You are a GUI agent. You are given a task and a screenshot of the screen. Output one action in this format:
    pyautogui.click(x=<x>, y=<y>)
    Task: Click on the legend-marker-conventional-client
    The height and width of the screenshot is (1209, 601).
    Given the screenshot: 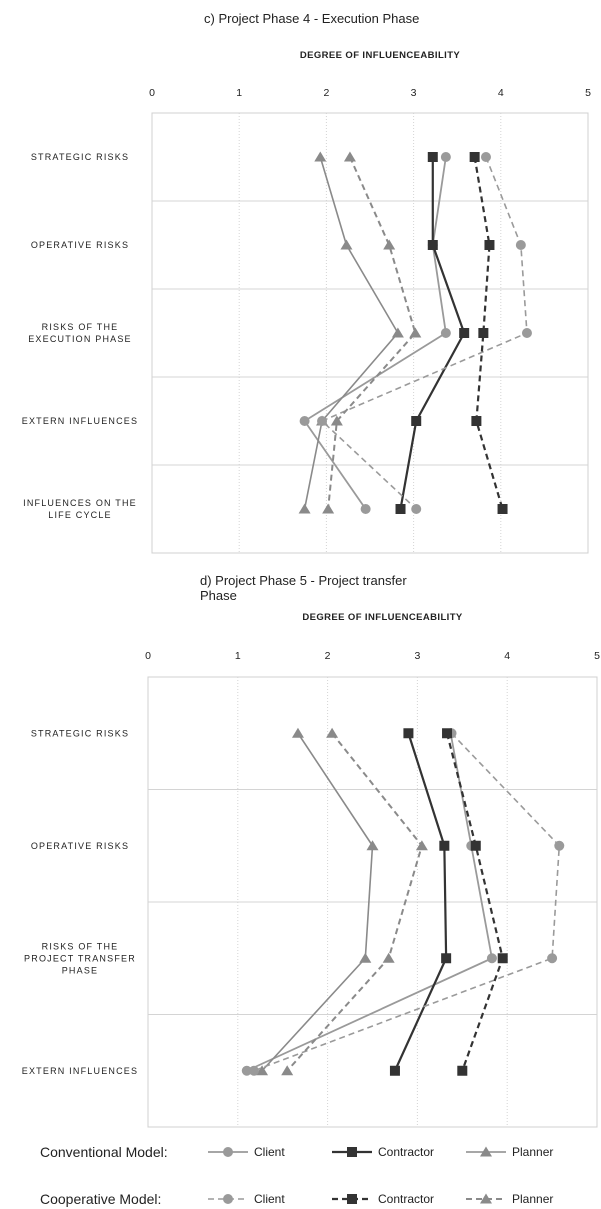 What is the action you would take?
    pyautogui.click(x=228, y=1152)
    